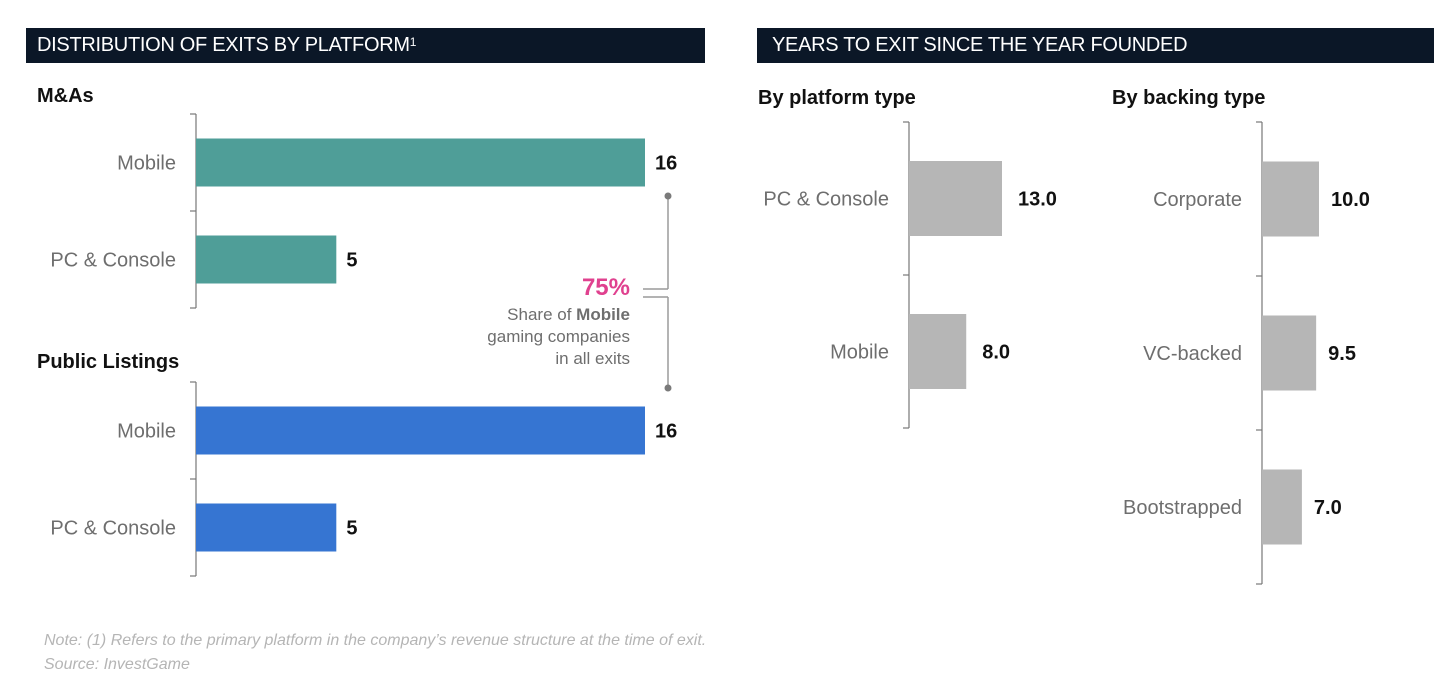 The image size is (1456, 698). Describe the element at coordinates (837, 98) in the screenshot. I see `chart-3-title: By platform type` at that location.